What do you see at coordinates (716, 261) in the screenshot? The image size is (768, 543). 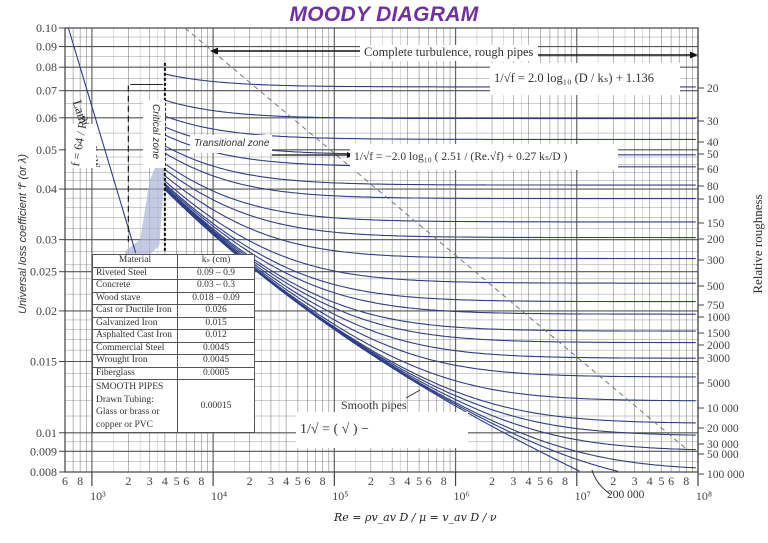 I see `roughness-tick-label: 300` at bounding box center [716, 261].